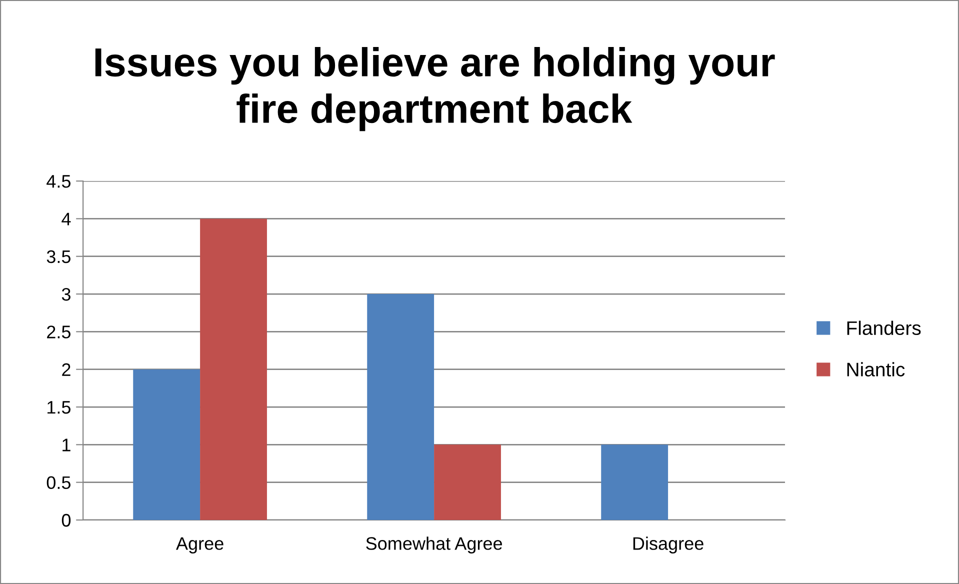 The height and width of the screenshot is (584, 959). Describe the element at coordinates (668, 545) in the screenshot. I see `x-tick-label: Disagree` at that location.